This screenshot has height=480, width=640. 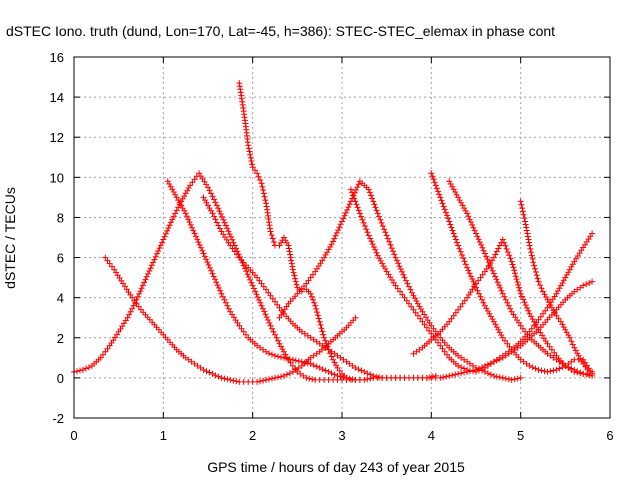 What do you see at coordinates (336, 467) in the screenshot?
I see `x-axis-label: GPS time / hours of day 243 of year 2015` at bounding box center [336, 467].